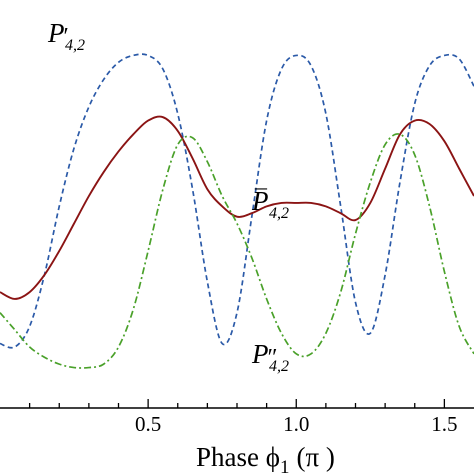  What do you see at coordinates (270, 204) in the screenshot?
I see `series-label-p-bar-4-2: P¯4,2` at bounding box center [270, 204].